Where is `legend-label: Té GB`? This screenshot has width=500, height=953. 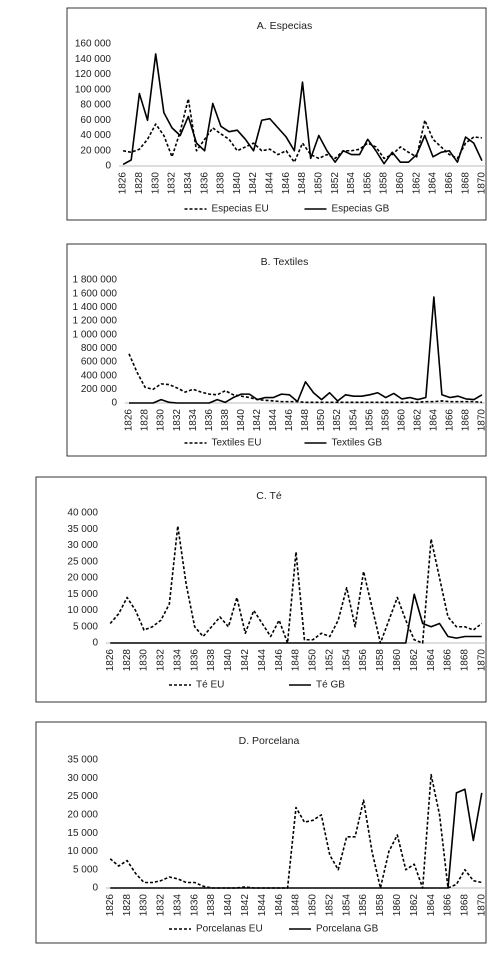 legend-label: Té GB is located at coordinates (330, 685).